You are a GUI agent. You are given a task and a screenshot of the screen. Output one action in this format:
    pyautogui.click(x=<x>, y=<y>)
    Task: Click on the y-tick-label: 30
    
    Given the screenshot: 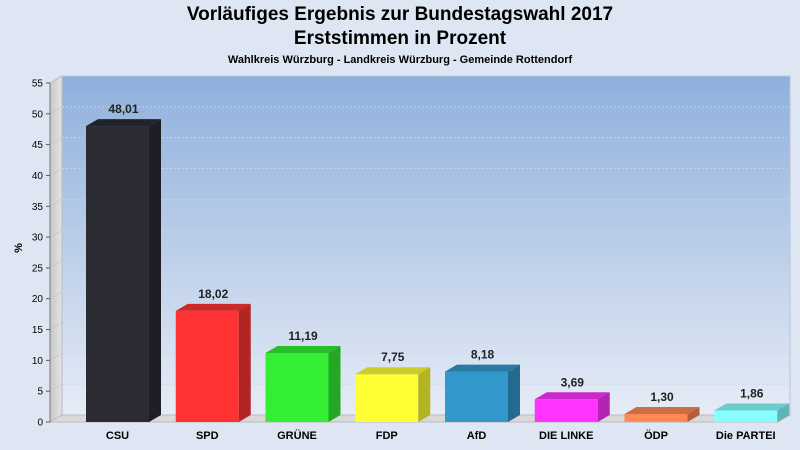 What is the action you would take?
    pyautogui.click(x=38, y=238)
    